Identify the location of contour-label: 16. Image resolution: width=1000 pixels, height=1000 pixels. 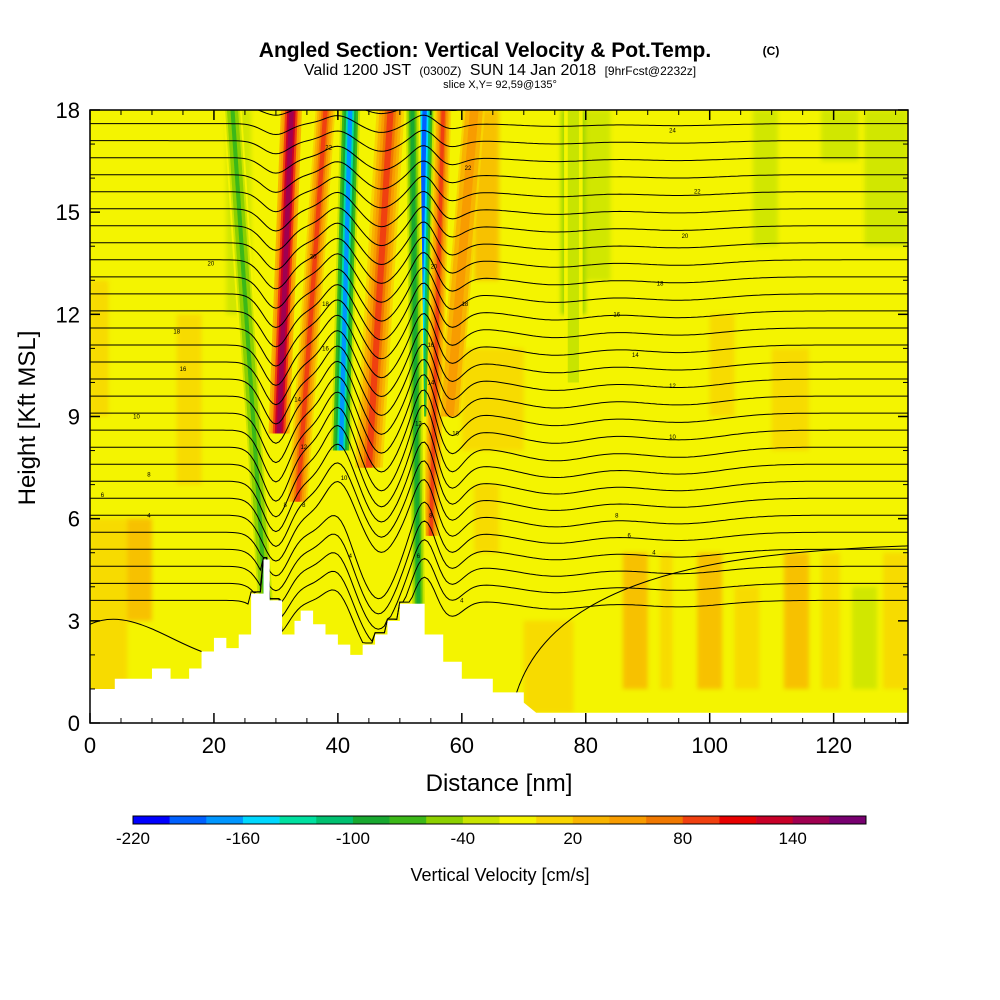
(616, 315).